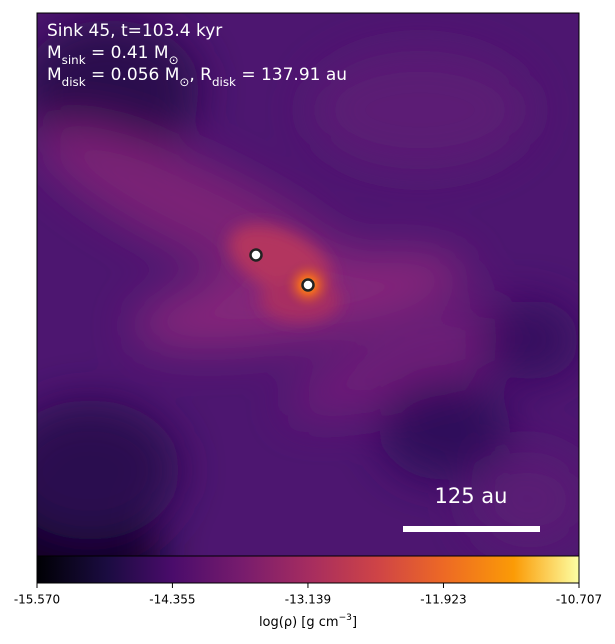 This screenshot has height=644, width=615. What do you see at coordinates (308, 569) in the screenshot?
I see `colorbar` at bounding box center [308, 569].